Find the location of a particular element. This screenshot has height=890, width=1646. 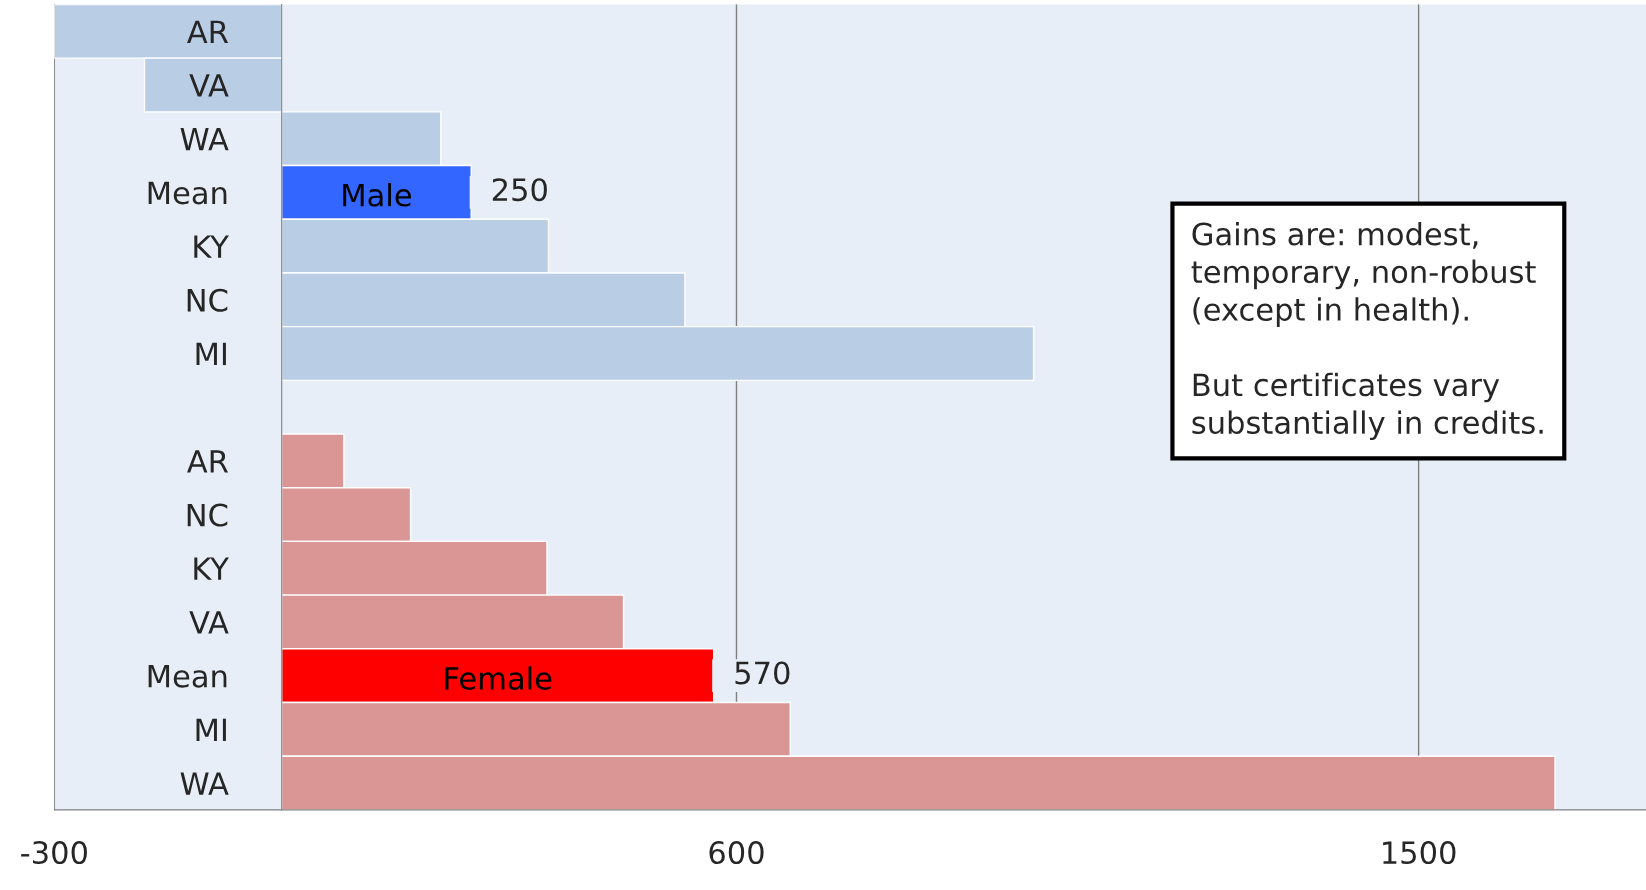

x-tick-label: 600 is located at coordinates (736, 853).